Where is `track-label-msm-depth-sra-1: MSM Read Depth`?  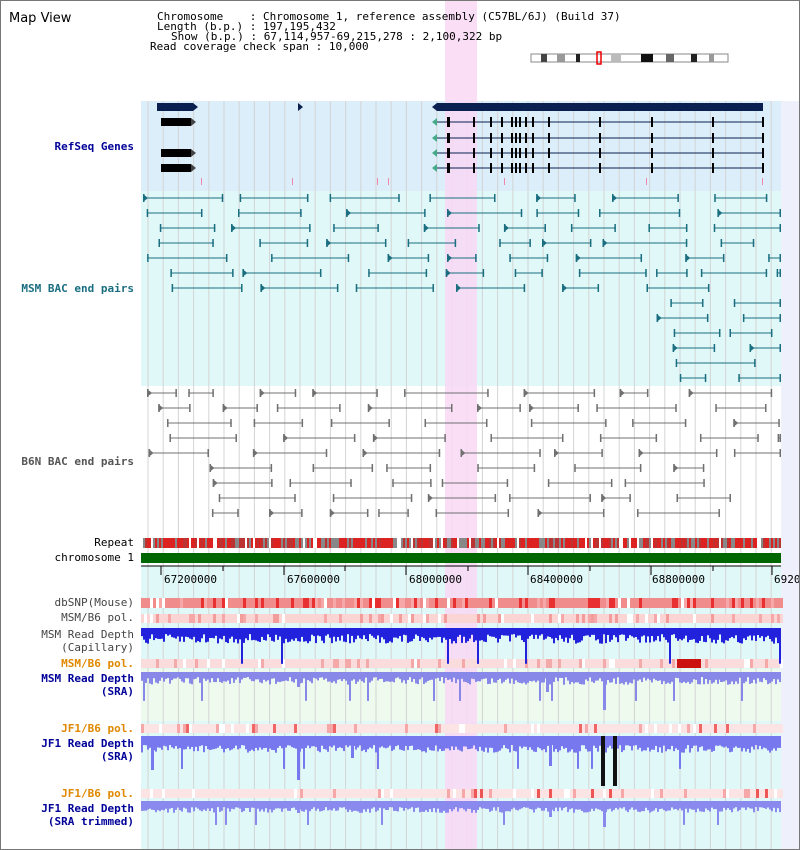
track-label-msm-depth-sra-1: MSM Read Depth is located at coordinates (87, 678).